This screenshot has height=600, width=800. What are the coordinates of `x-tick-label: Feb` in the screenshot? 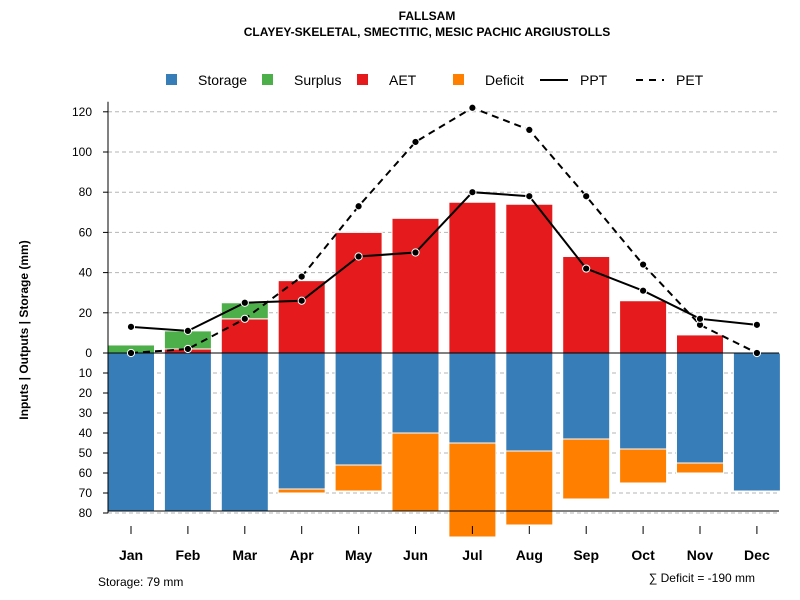 It's located at (187, 555).